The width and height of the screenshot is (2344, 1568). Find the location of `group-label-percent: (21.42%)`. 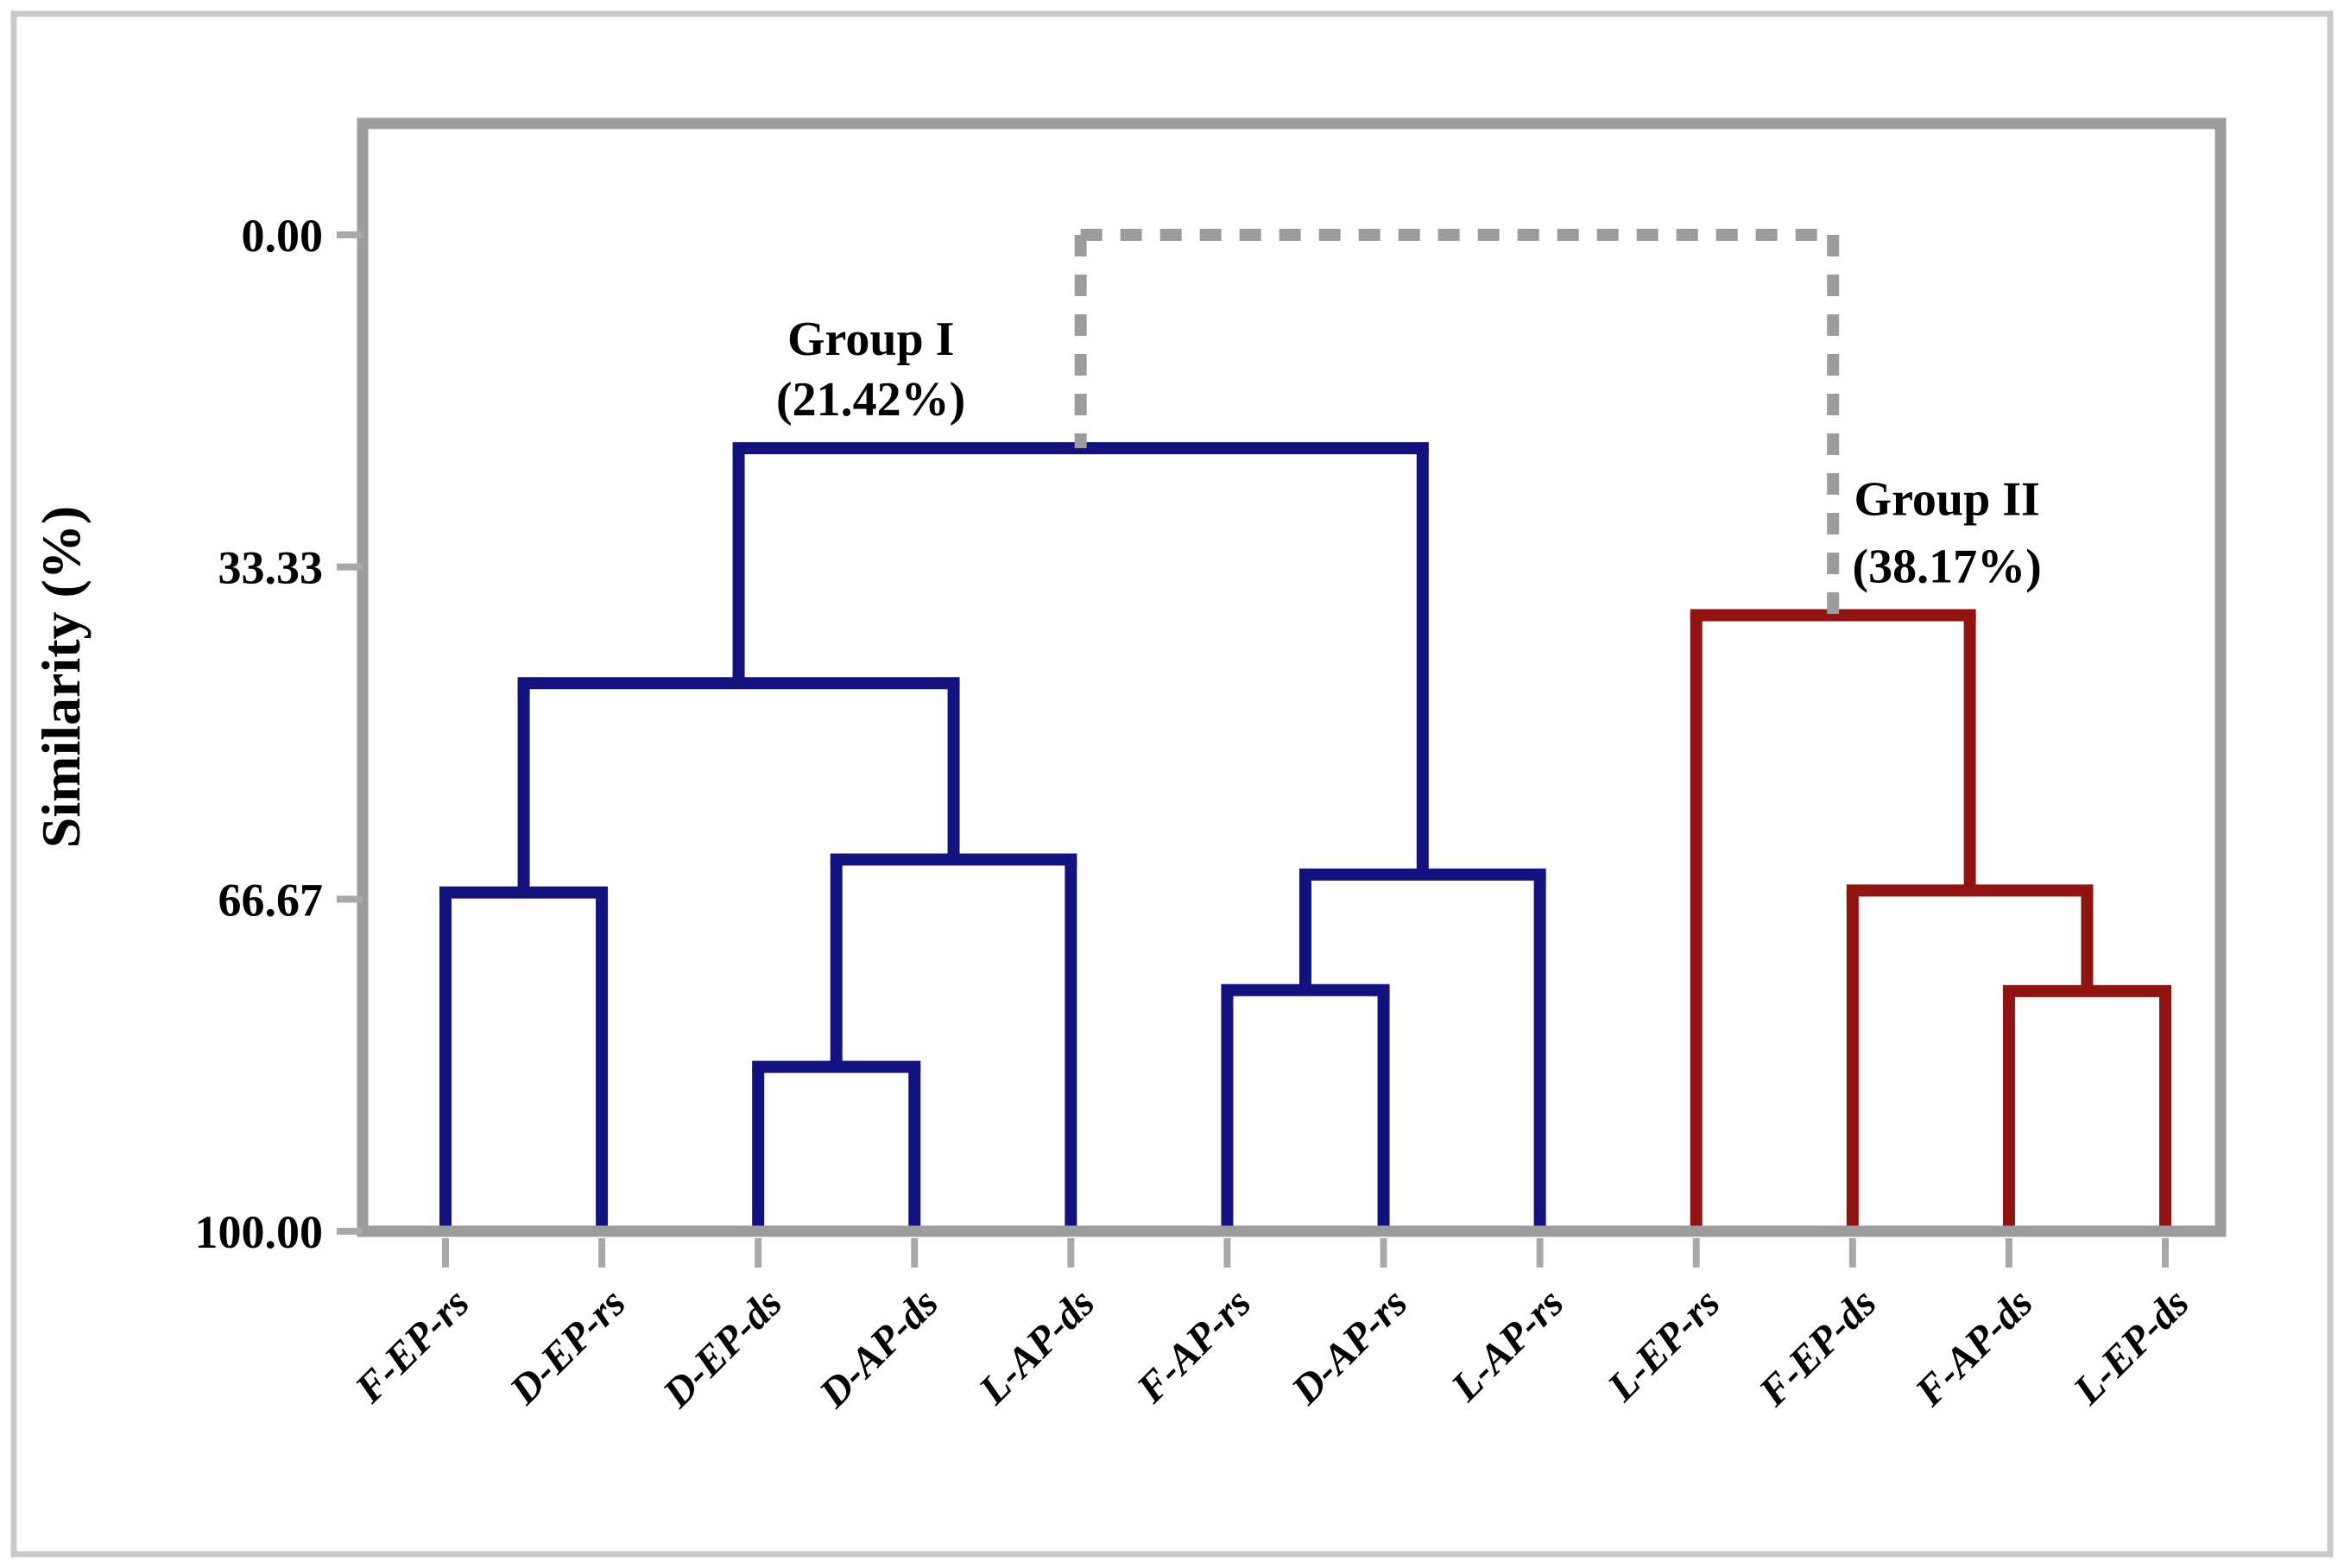

group-label-percent: (21.42%) is located at coordinates (870, 400).